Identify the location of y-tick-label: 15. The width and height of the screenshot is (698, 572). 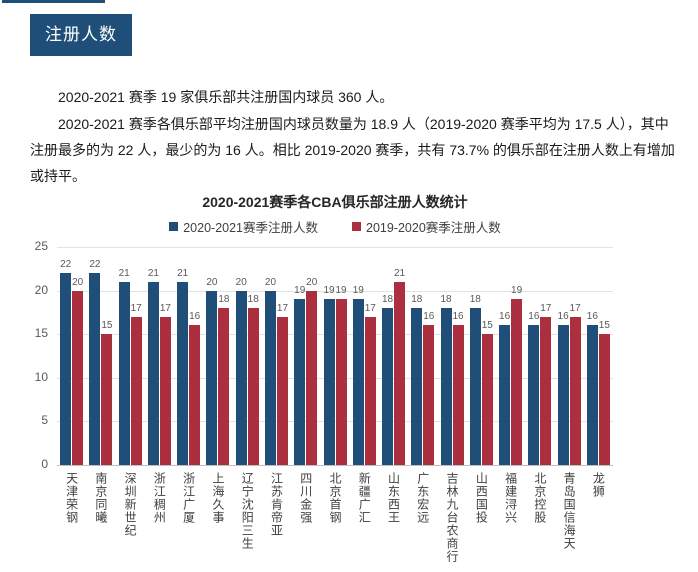
(41, 333).